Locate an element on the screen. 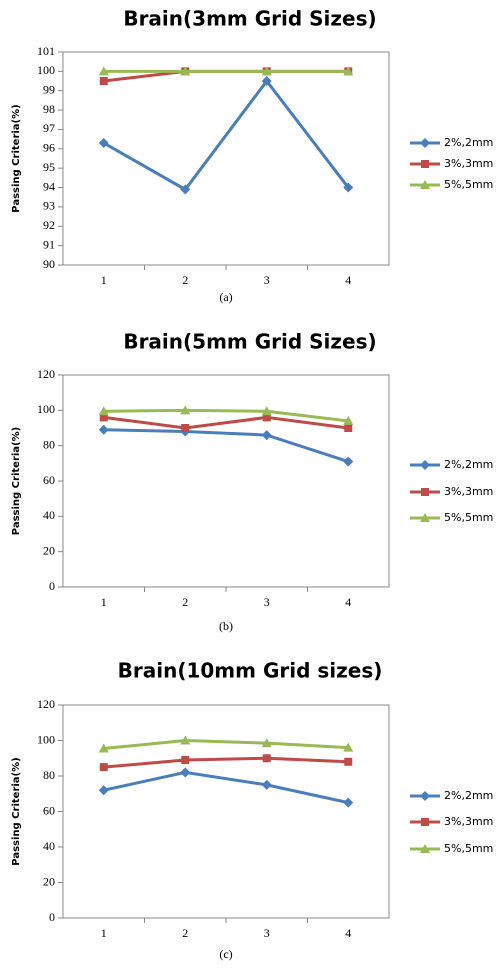  y-tick-label: 91 is located at coordinates (49, 244).